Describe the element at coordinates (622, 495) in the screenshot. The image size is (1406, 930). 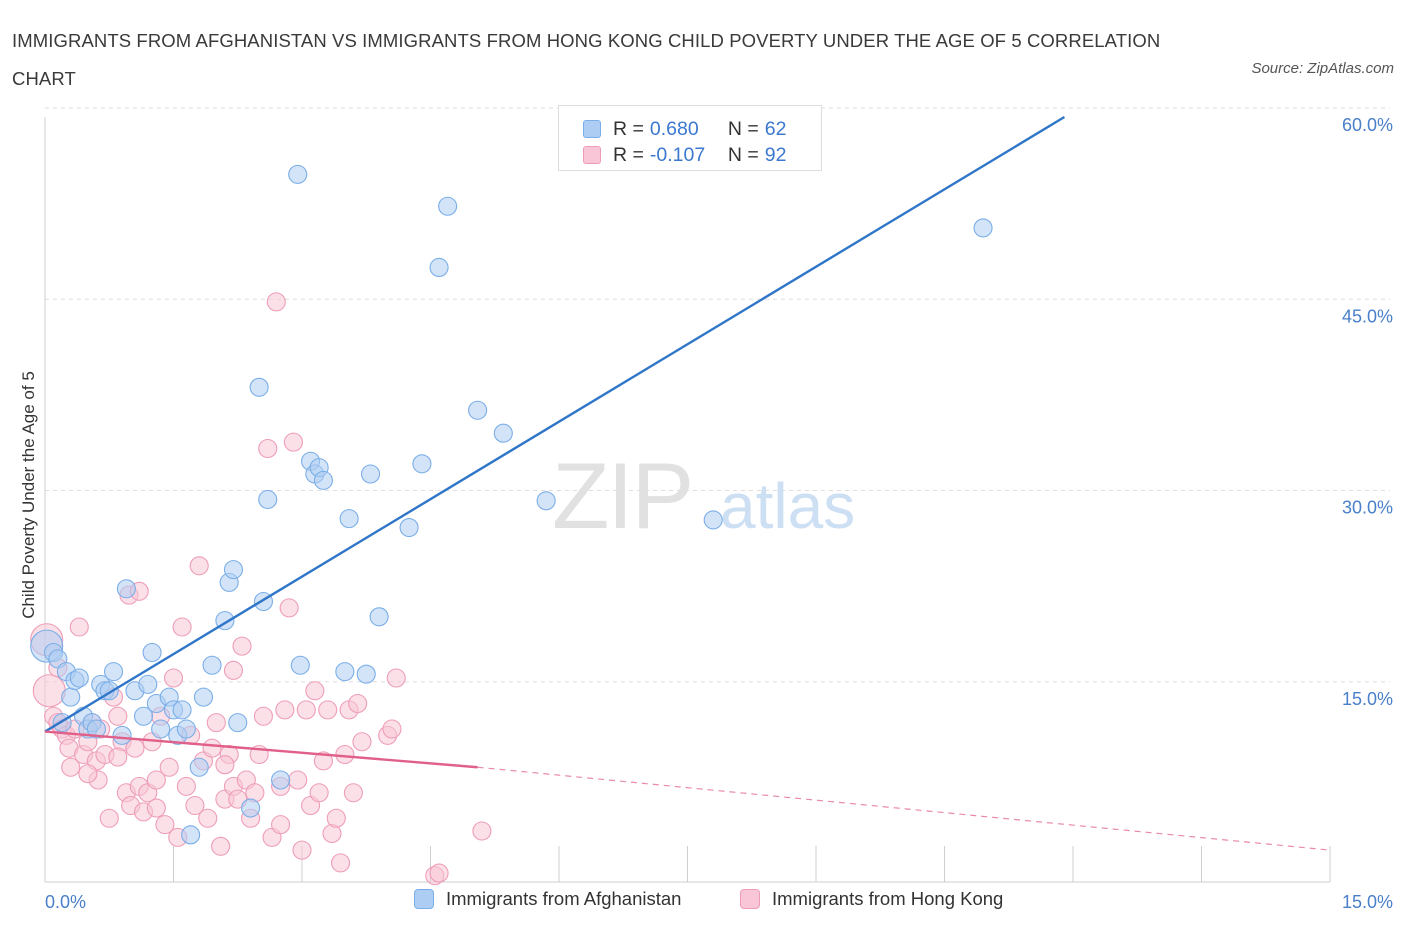
I see `watermark-zip: ZIP` at that location.